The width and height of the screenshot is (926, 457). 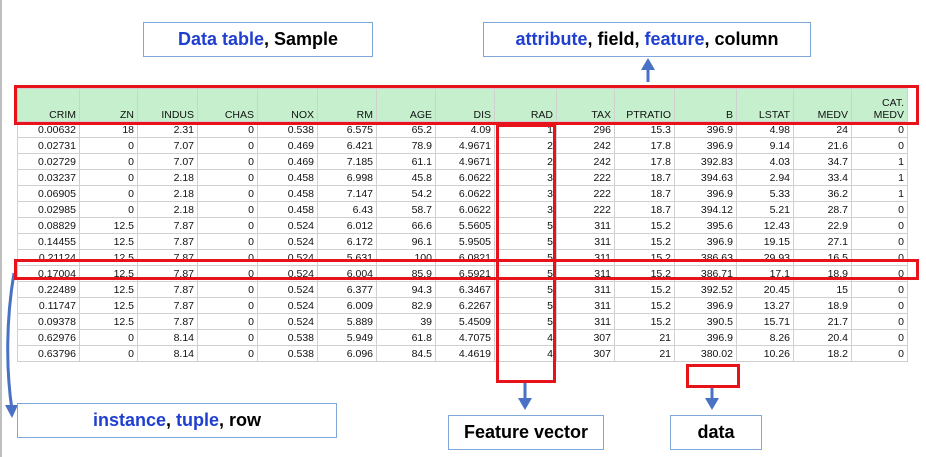 I want to click on table-cell: 1, so click(x=879, y=193).